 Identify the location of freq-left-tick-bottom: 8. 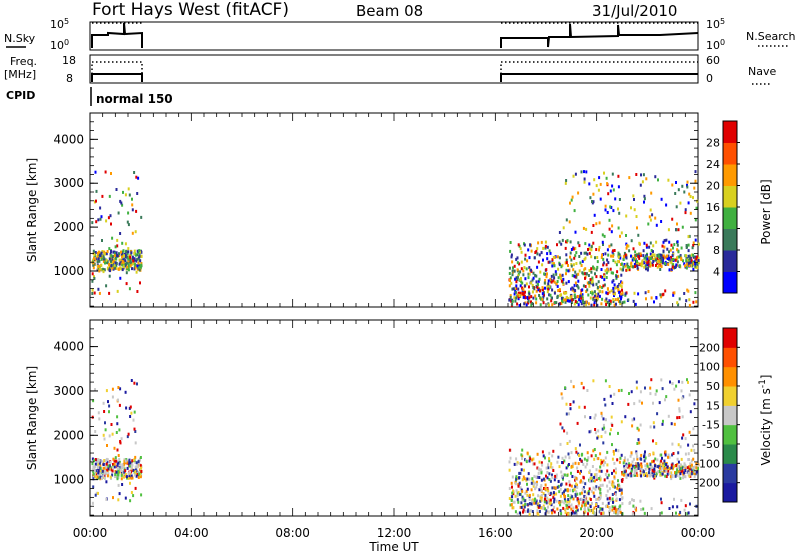
(69, 78).